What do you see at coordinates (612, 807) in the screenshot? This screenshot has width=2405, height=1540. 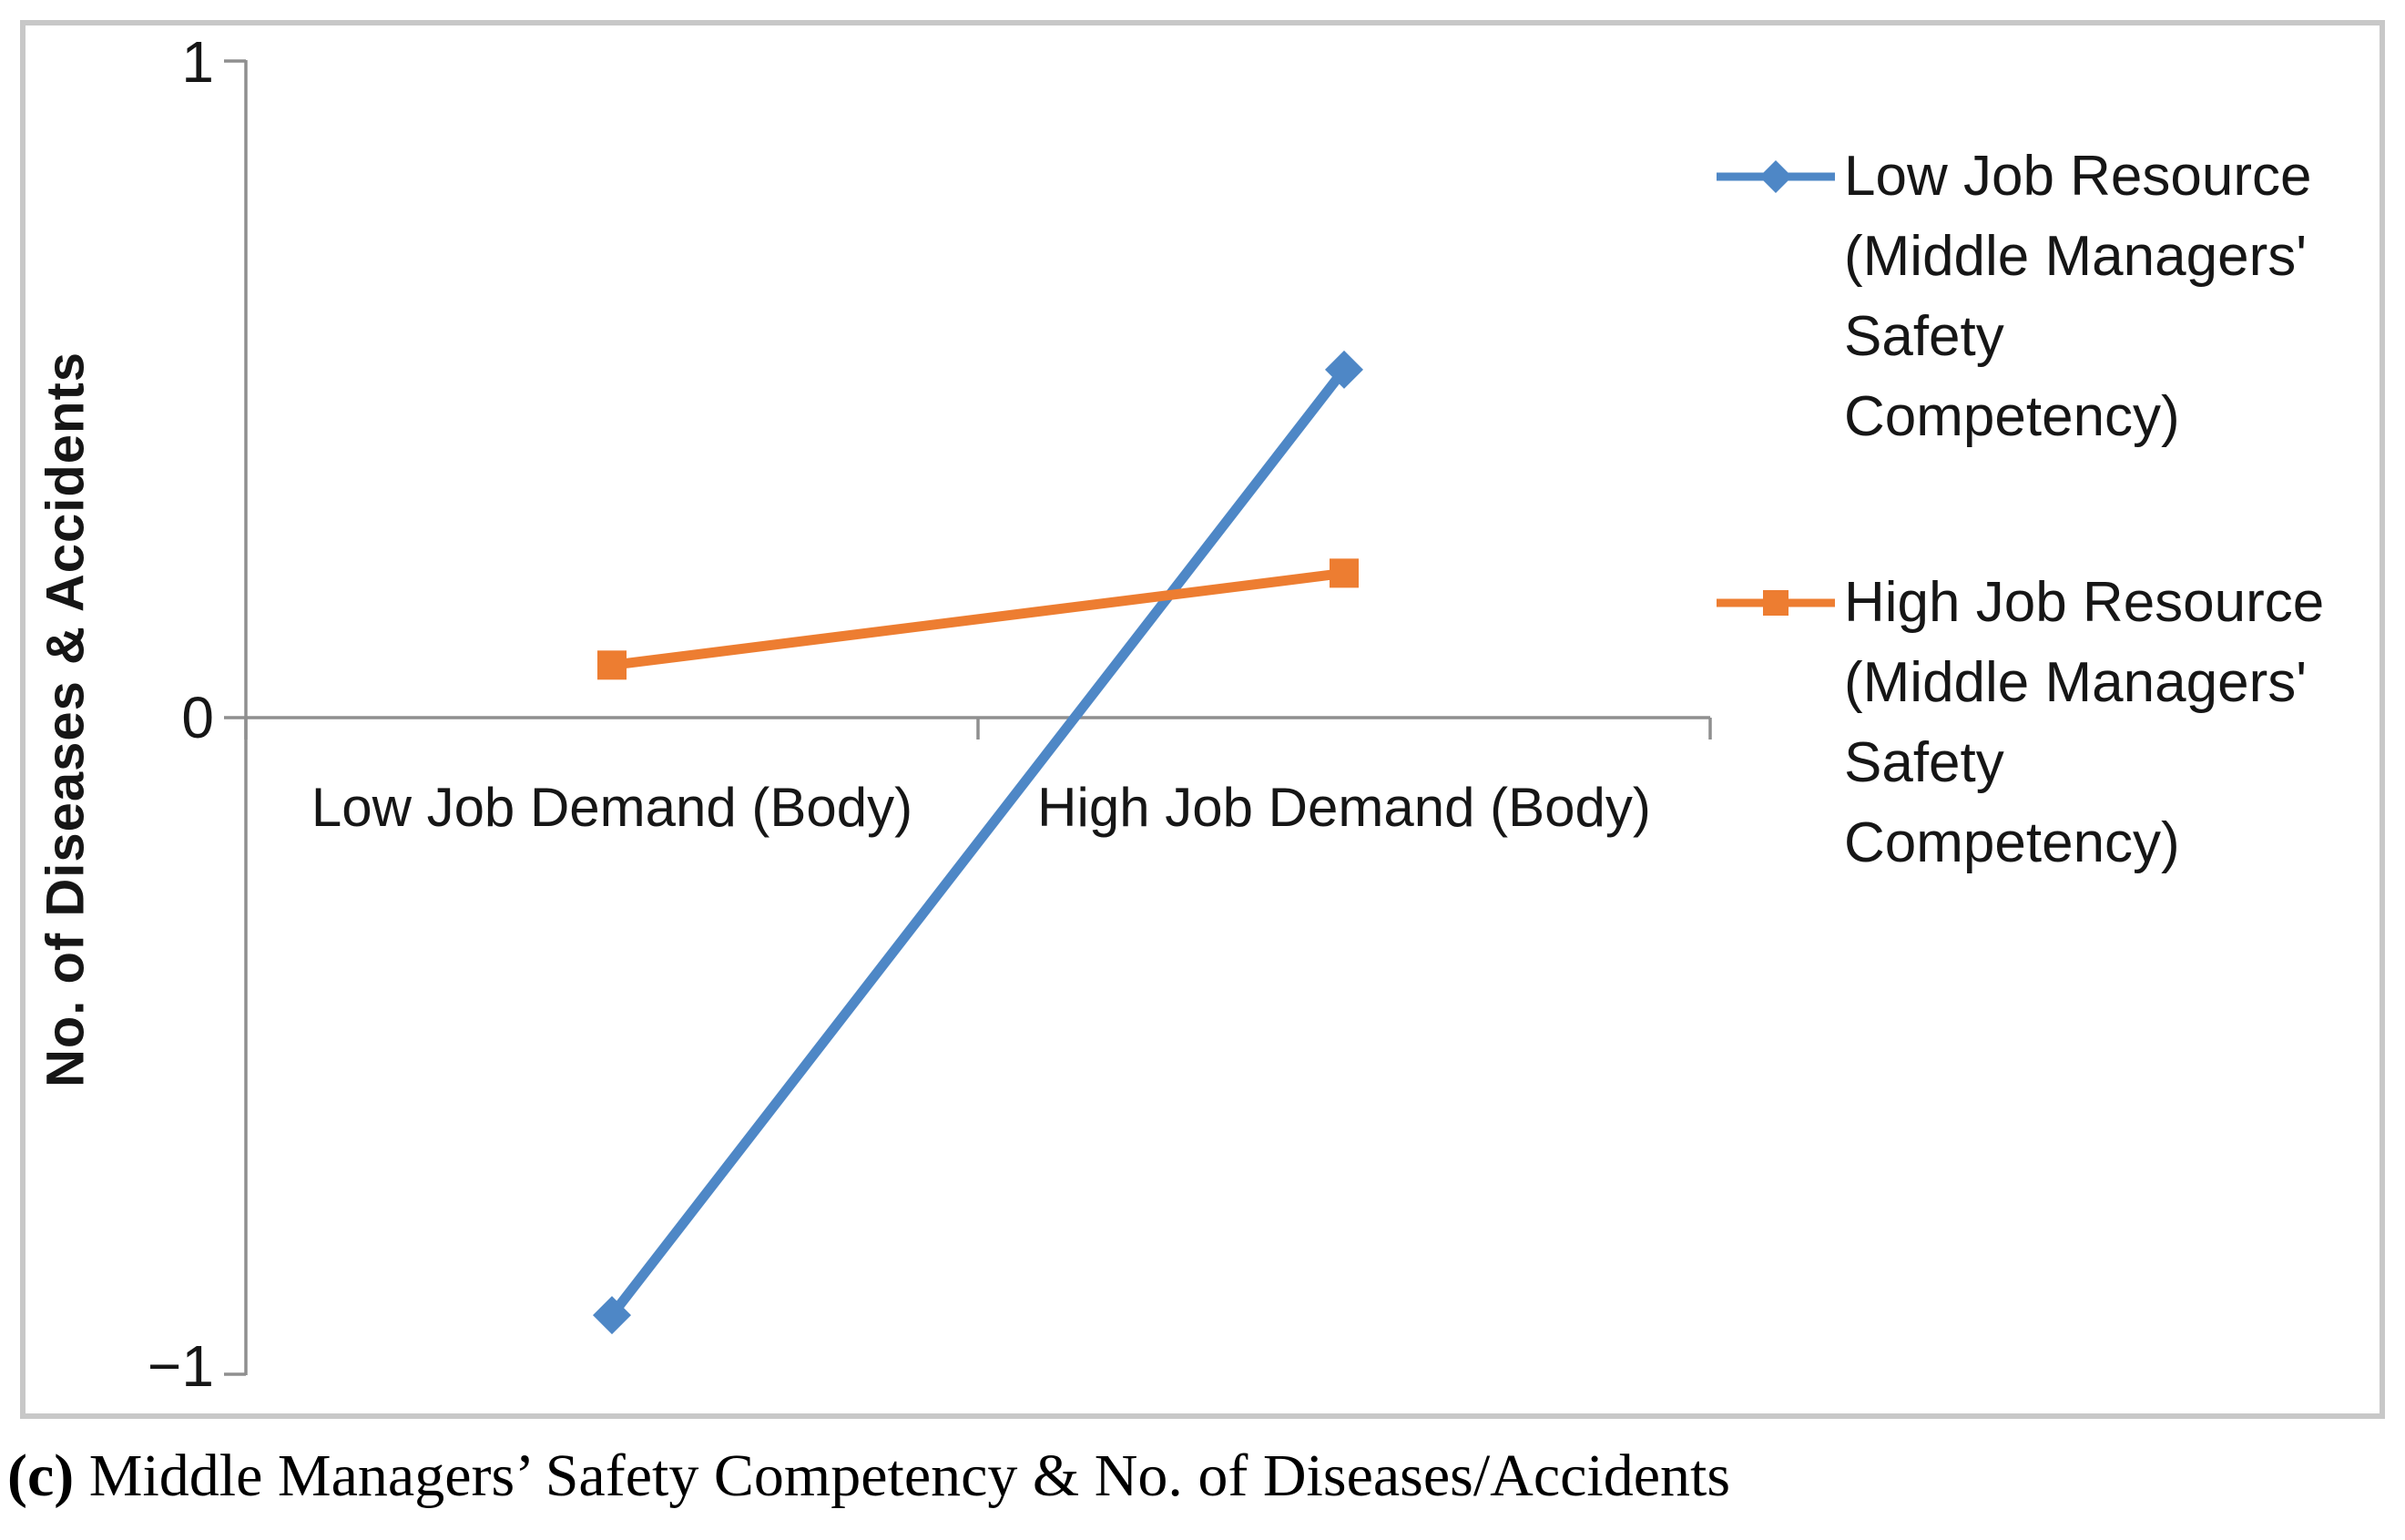 I see `x-category-label-low-job-demand: Low Job Demand (Body)` at bounding box center [612, 807].